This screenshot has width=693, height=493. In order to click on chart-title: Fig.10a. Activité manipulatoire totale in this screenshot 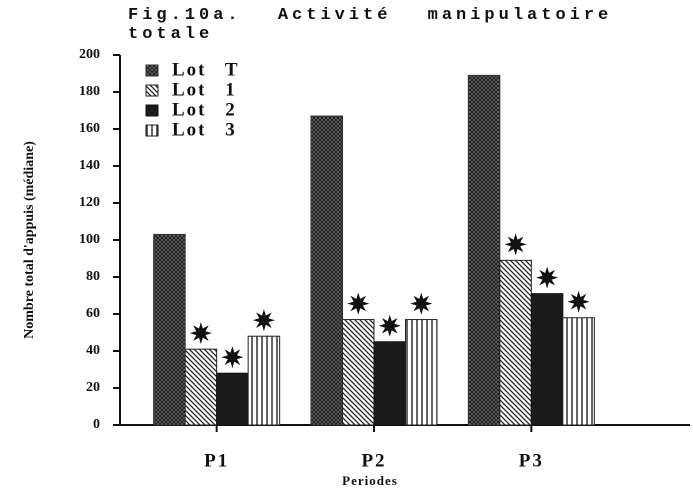, I will do `click(370, 25)`.